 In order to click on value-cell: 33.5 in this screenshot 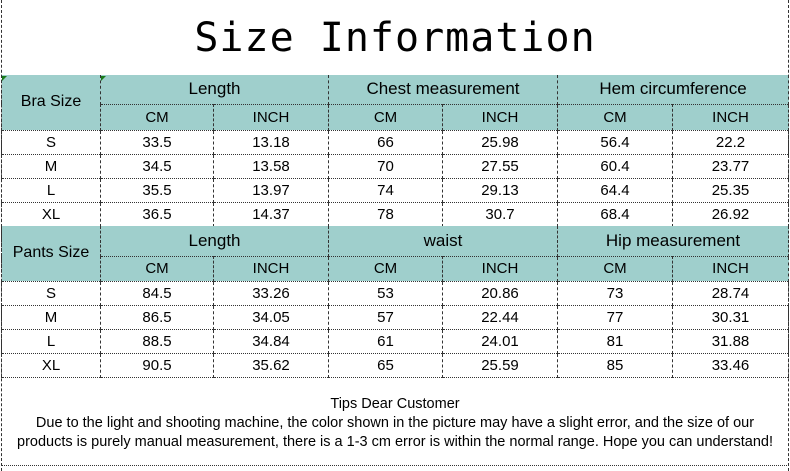, I will do `click(157, 142)`.